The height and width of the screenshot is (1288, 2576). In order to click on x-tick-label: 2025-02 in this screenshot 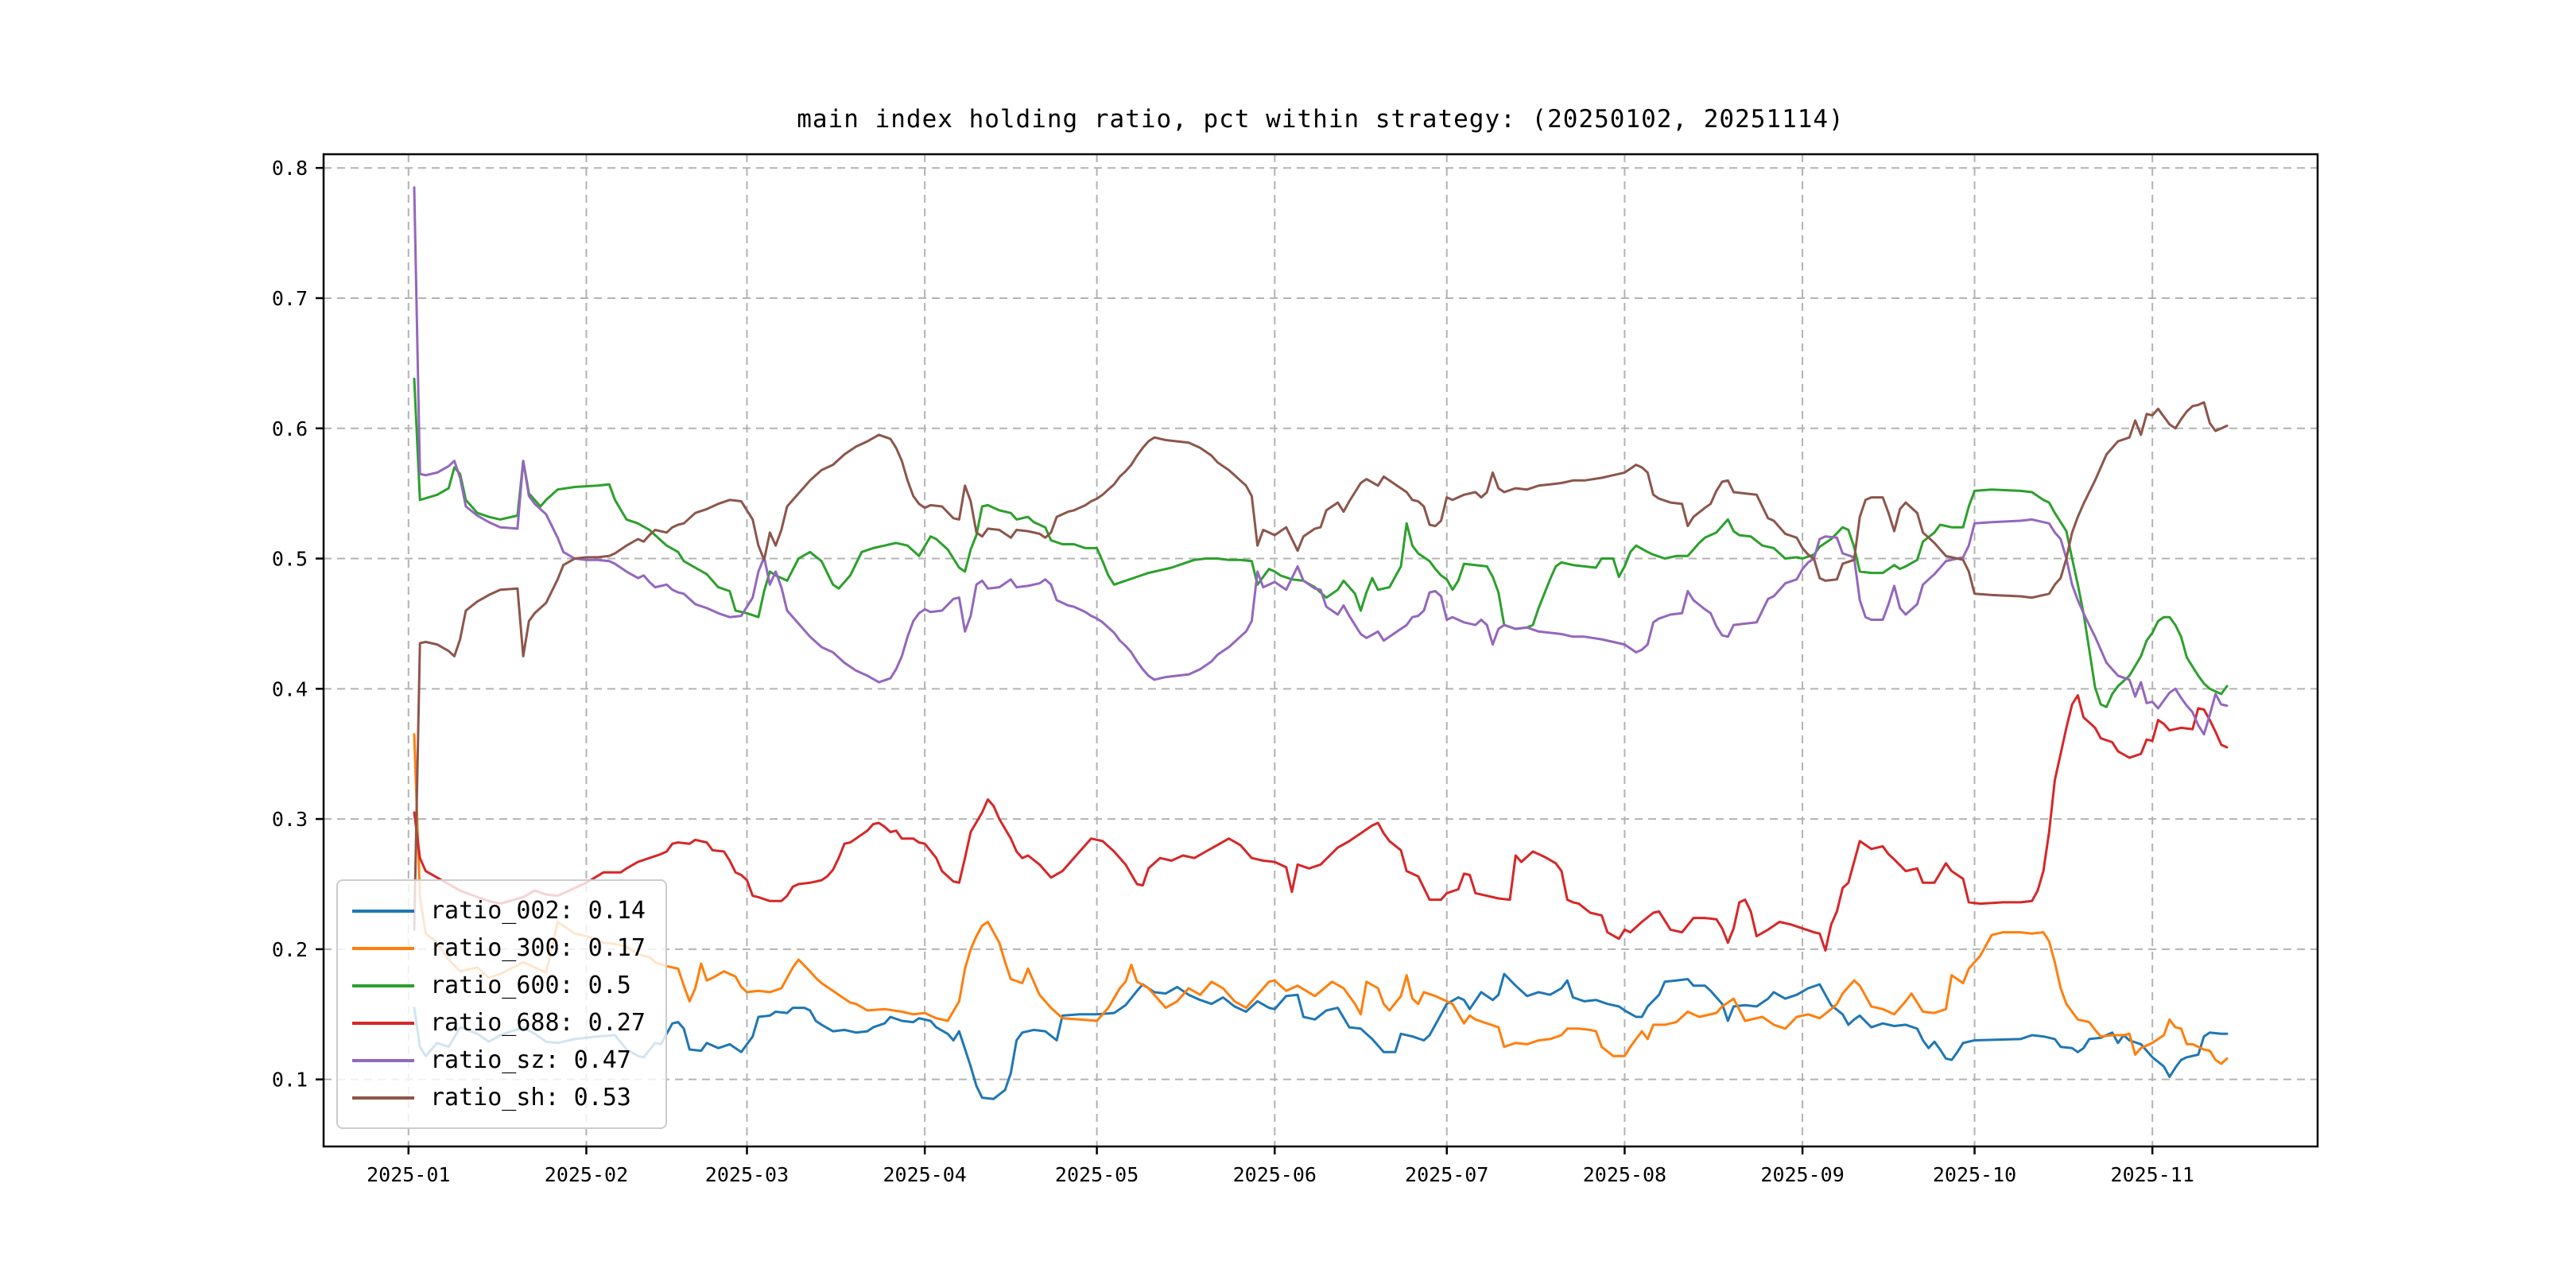, I will do `click(586, 1174)`.